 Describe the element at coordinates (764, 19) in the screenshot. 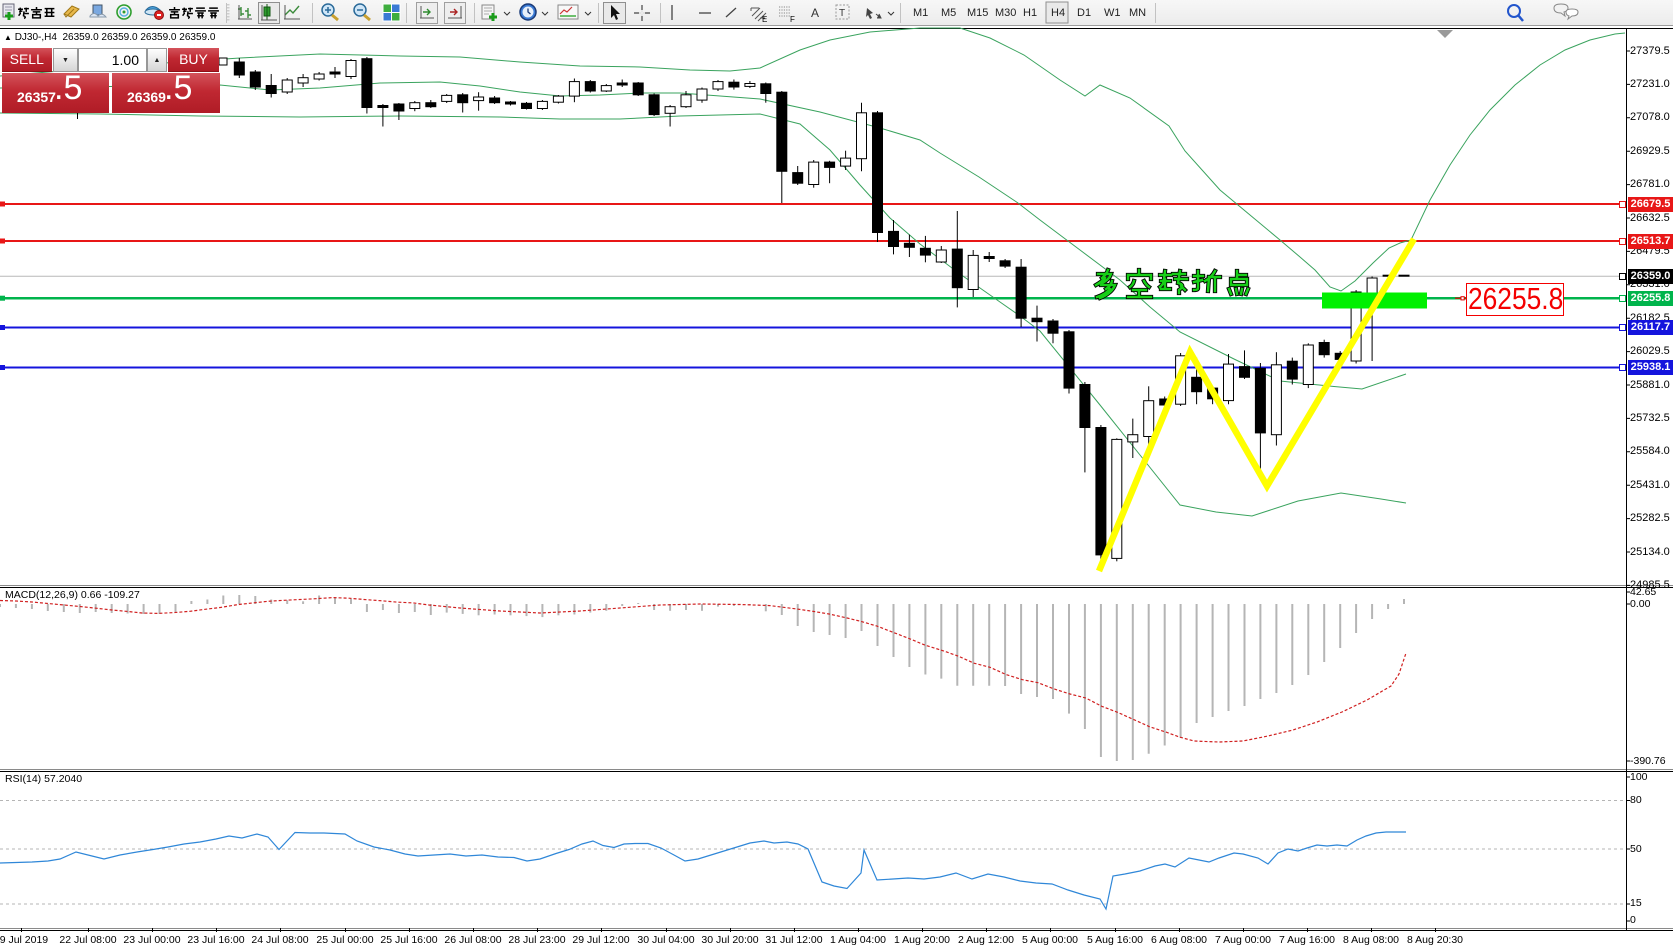

I see `svg-text: E` at that location.